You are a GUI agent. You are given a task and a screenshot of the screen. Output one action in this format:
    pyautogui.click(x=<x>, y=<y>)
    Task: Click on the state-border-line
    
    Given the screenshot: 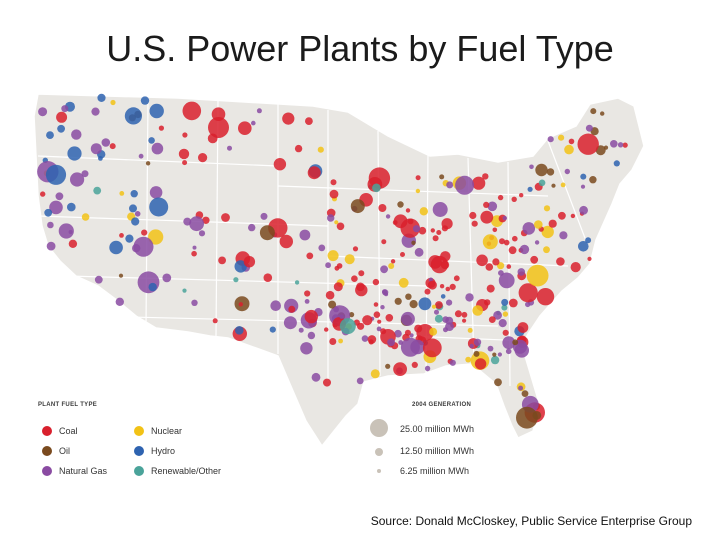 What is the action you would take?
    pyautogui.click(x=413, y=191)
    